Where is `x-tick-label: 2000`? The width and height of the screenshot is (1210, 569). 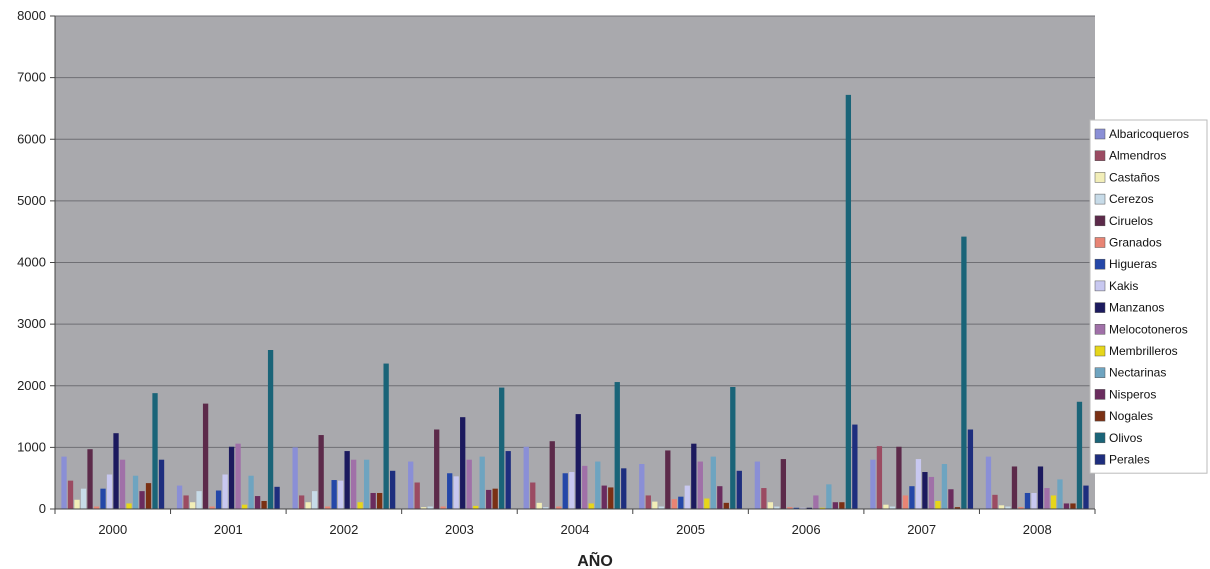
x-tick-label: 2000 is located at coordinates (112, 529).